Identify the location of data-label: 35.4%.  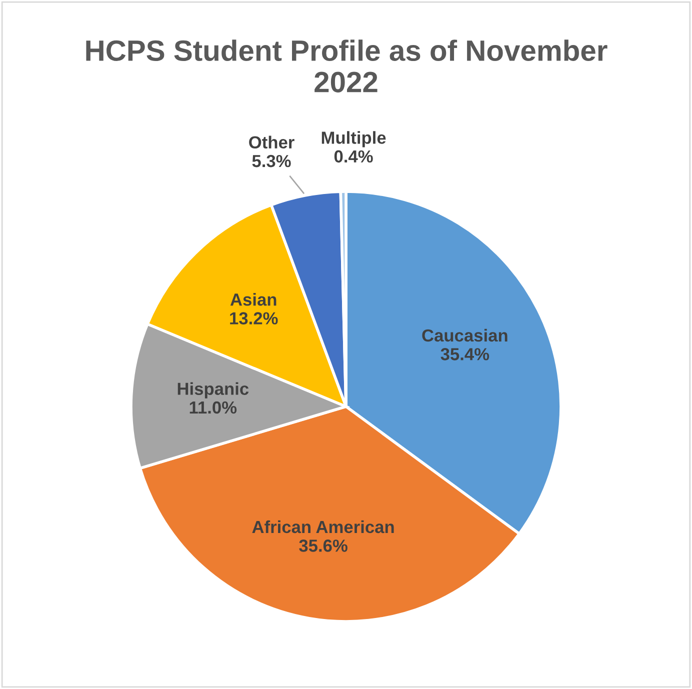
(465, 354).